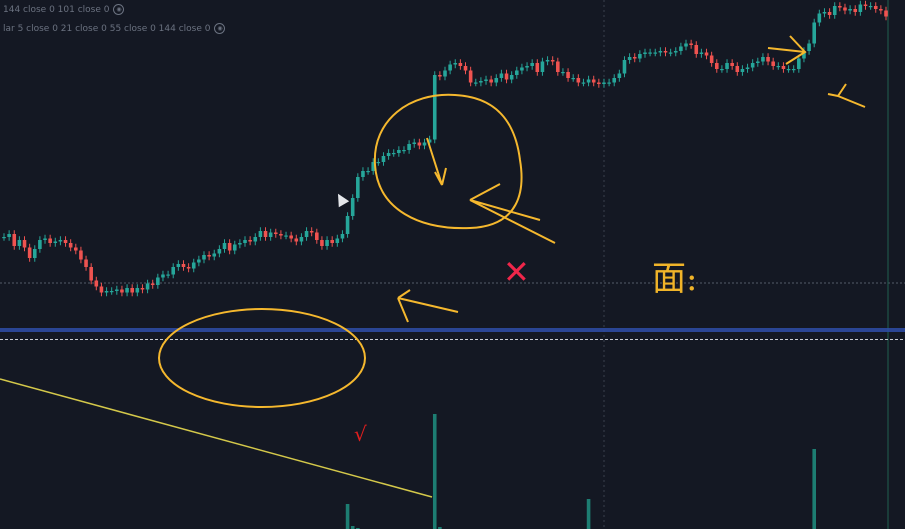 This screenshot has height=529, width=905. Describe the element at coordinates (436, 161) in the screenshot. I see `arrow-annotation` at that location.